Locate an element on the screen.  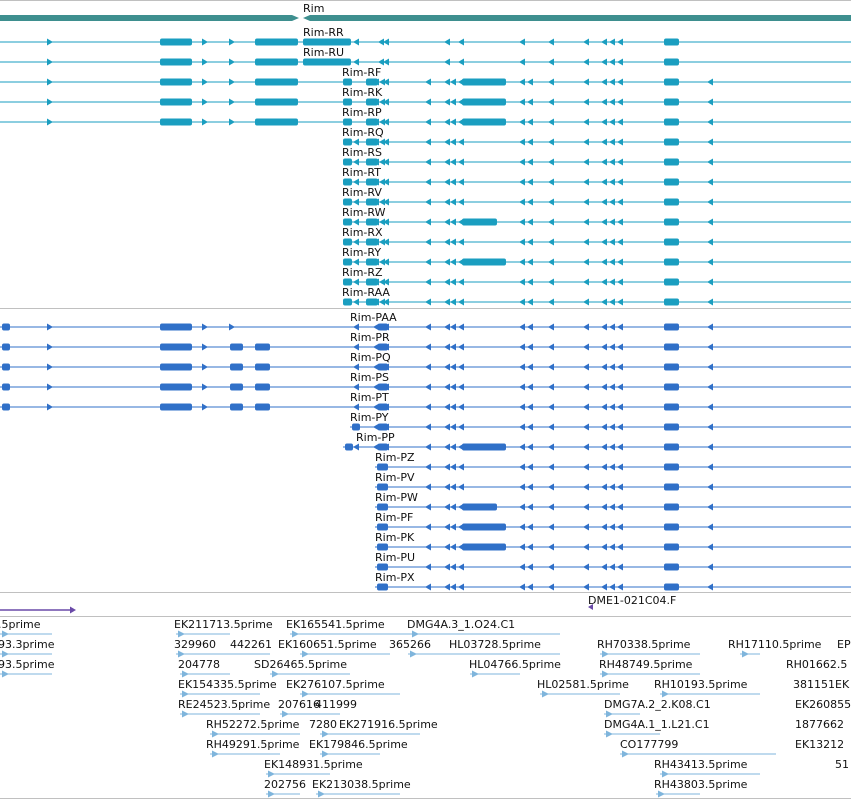
est-feature: RH52272.5prime is located at coordinates (253, 724).